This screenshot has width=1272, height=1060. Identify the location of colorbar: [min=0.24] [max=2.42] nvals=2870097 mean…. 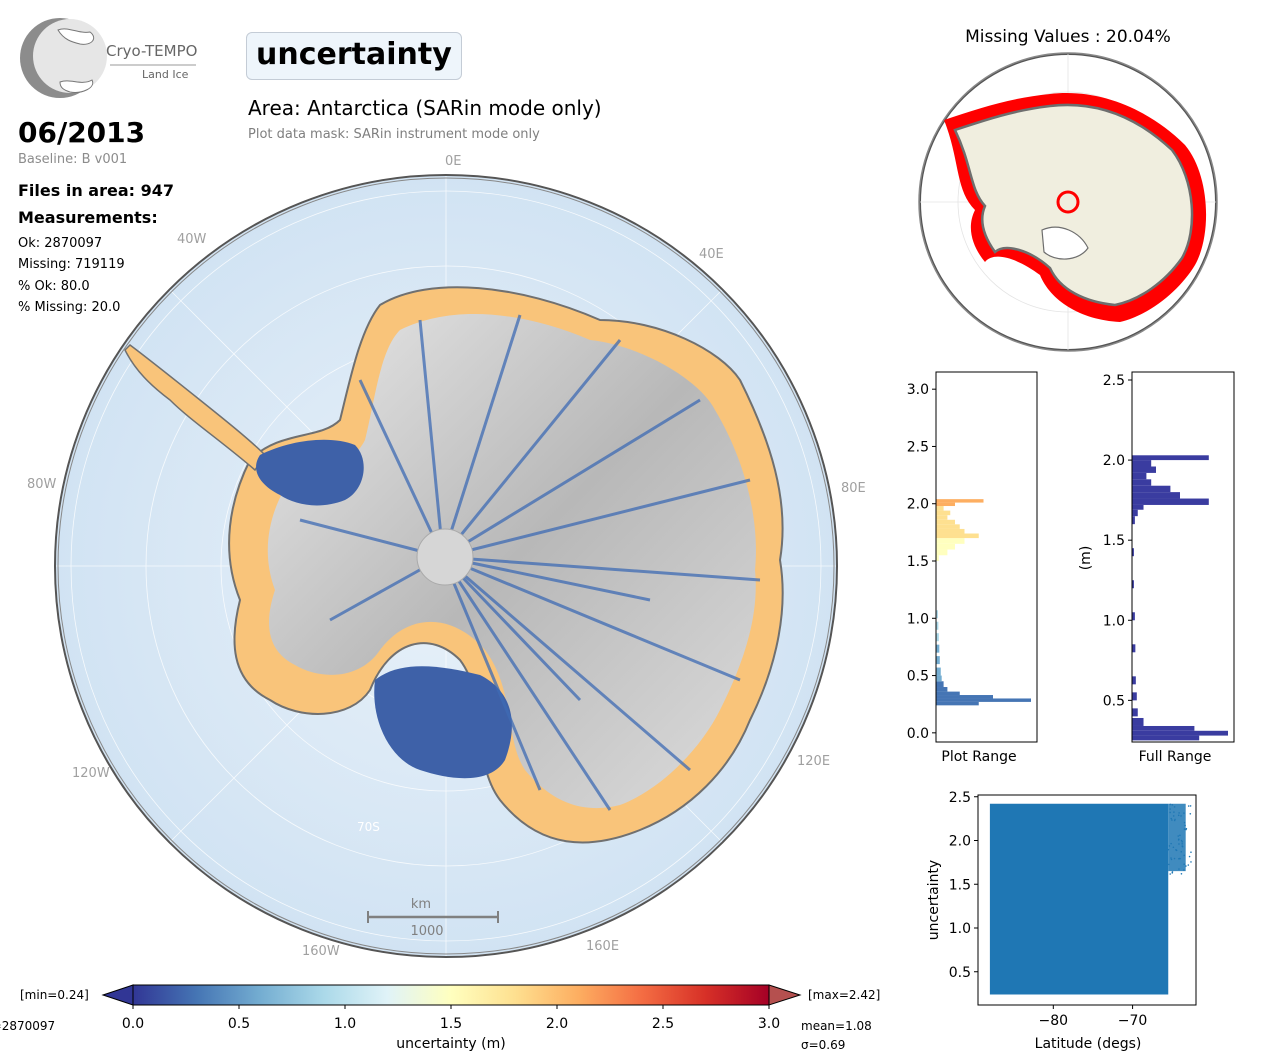
(440, 1018).